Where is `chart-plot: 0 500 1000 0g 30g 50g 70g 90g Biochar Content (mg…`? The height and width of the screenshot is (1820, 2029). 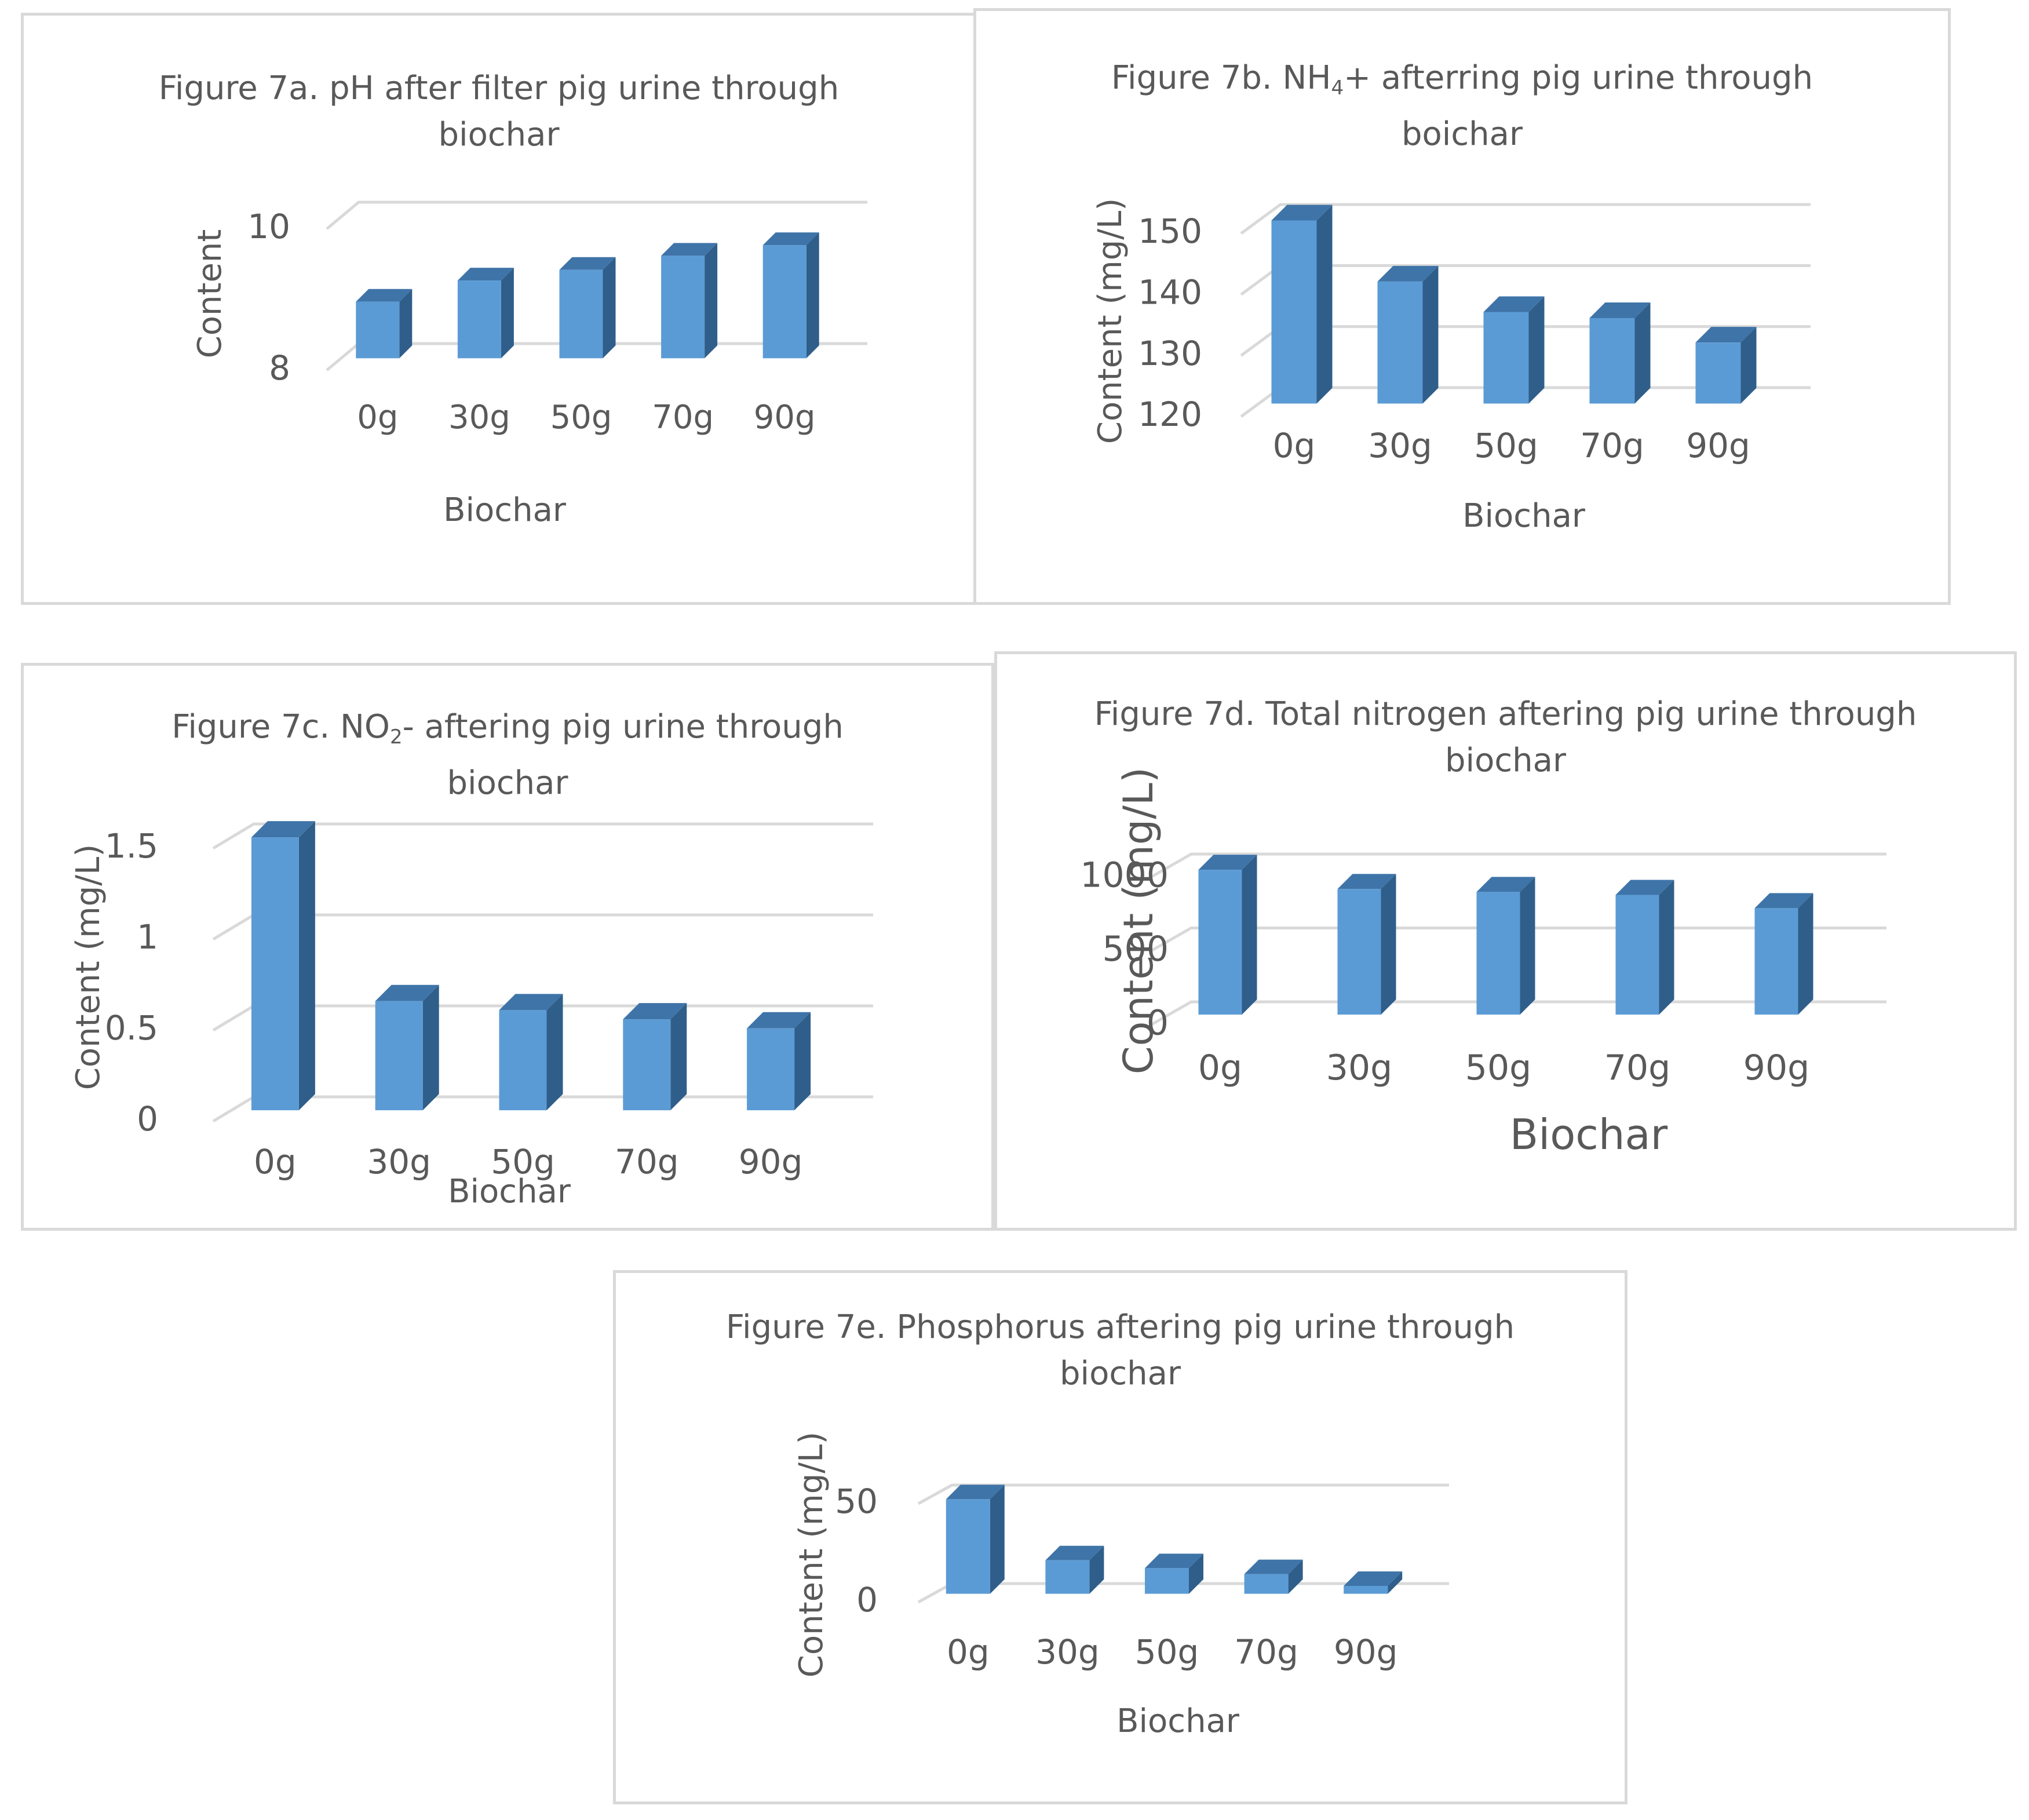 chart-plot: 0 500 1000 0g 30g 50g 70g 90g Biochar Content (mg… is located at coordinates (1483, 963).